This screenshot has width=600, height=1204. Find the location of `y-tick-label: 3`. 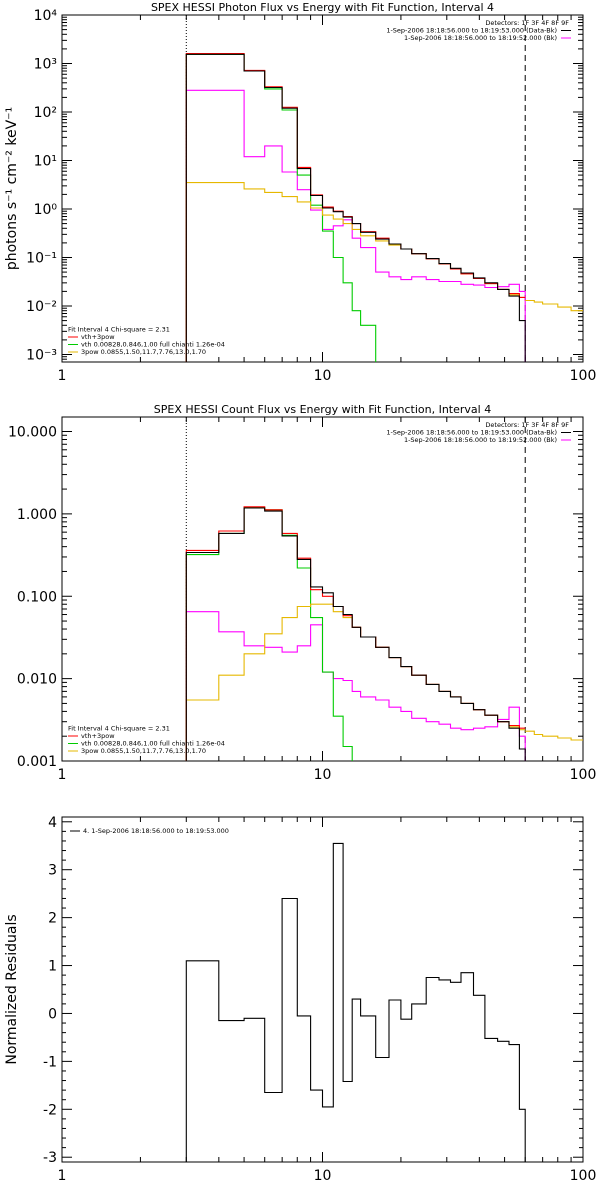

y-tick-label: 3 is located at coordinates (52, 871).